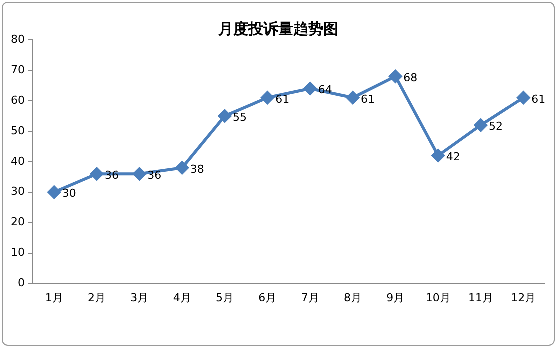 The height and width of the screenshot is (348, 557). What do you see at coordinates (155, 175) in the screenshot?
I see `data-label: 36` at bounding box center [155, 175].